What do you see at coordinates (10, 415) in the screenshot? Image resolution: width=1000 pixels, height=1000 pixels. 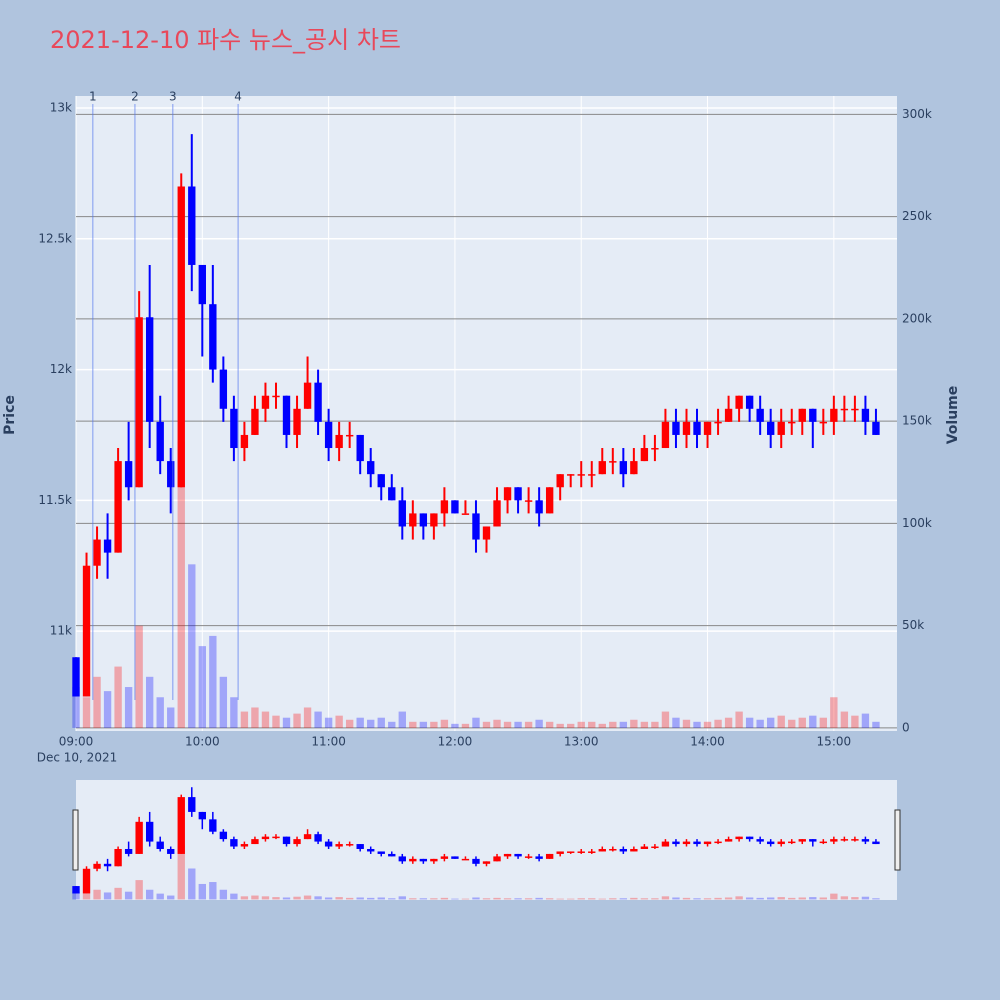 I see `y-axis-title: Price` at bounding box center [10, 415].